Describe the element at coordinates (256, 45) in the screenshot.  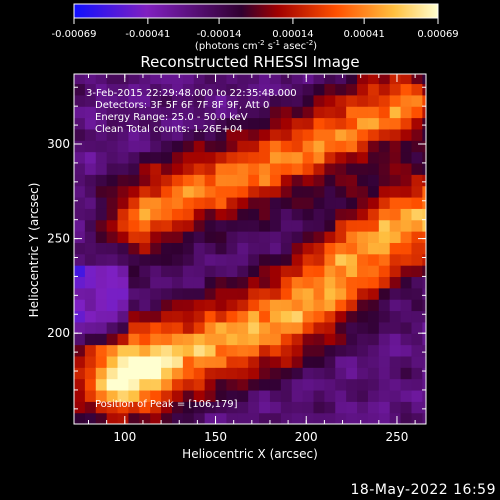
I see `colorbar-unit-label: (photons cm-2 s-1 asec-2)` at that location.